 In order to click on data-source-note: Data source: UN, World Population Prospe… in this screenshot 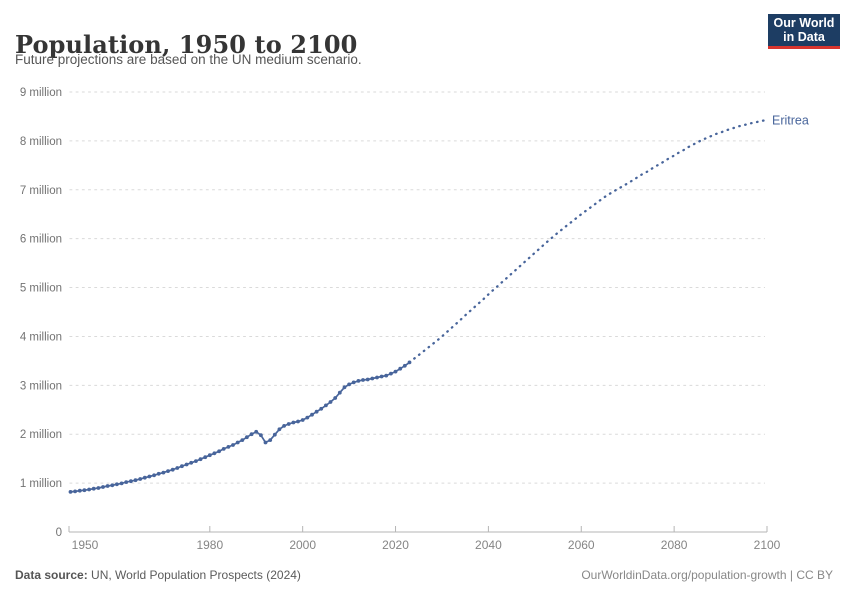, I will do `click(158, 575)`.